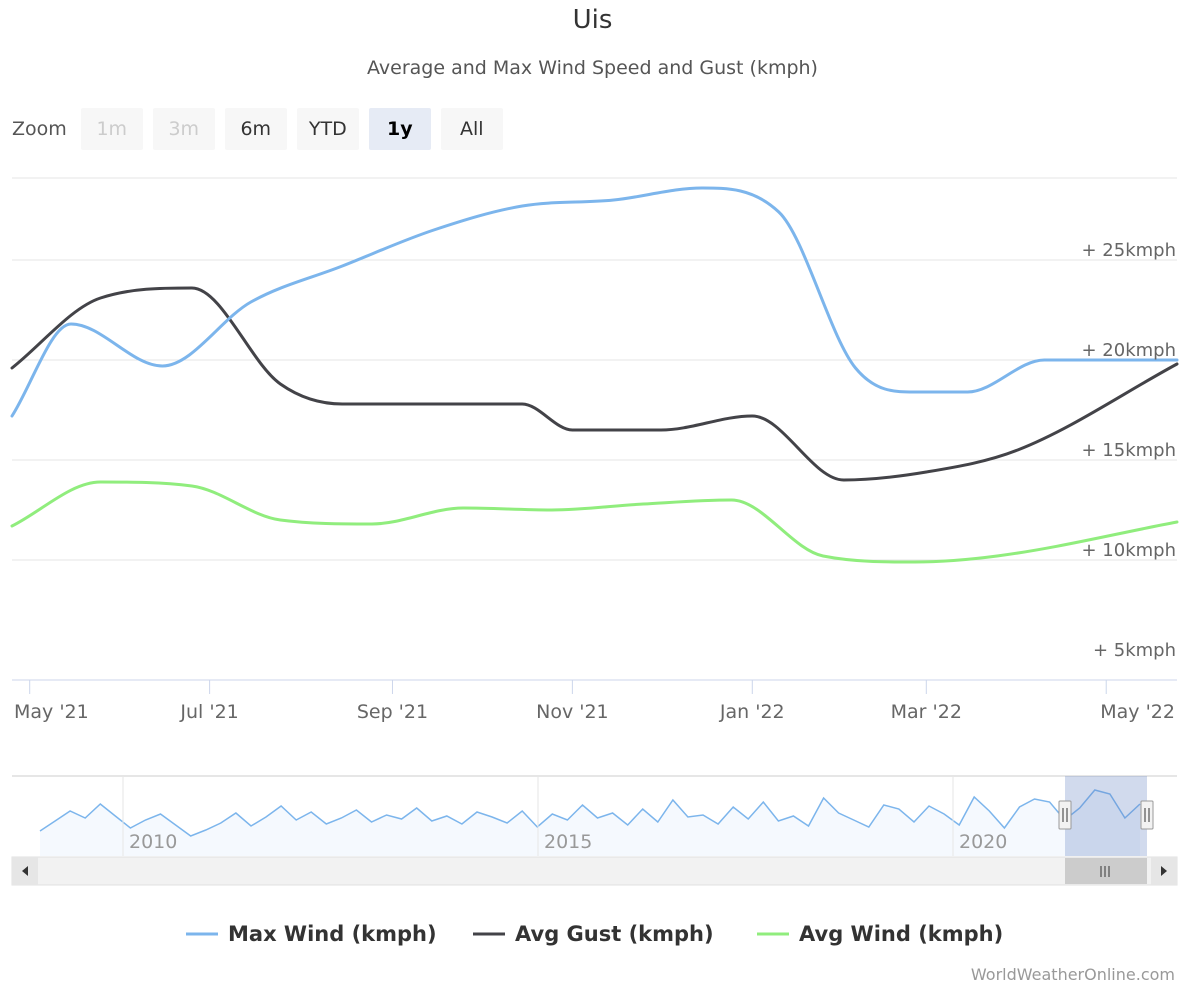 Image resolution: width=1185 pixels, height=988 pixels. Describe the element at coordinates (1065, 815) in the screenshot. I see `navigator-left-handle` at that location.